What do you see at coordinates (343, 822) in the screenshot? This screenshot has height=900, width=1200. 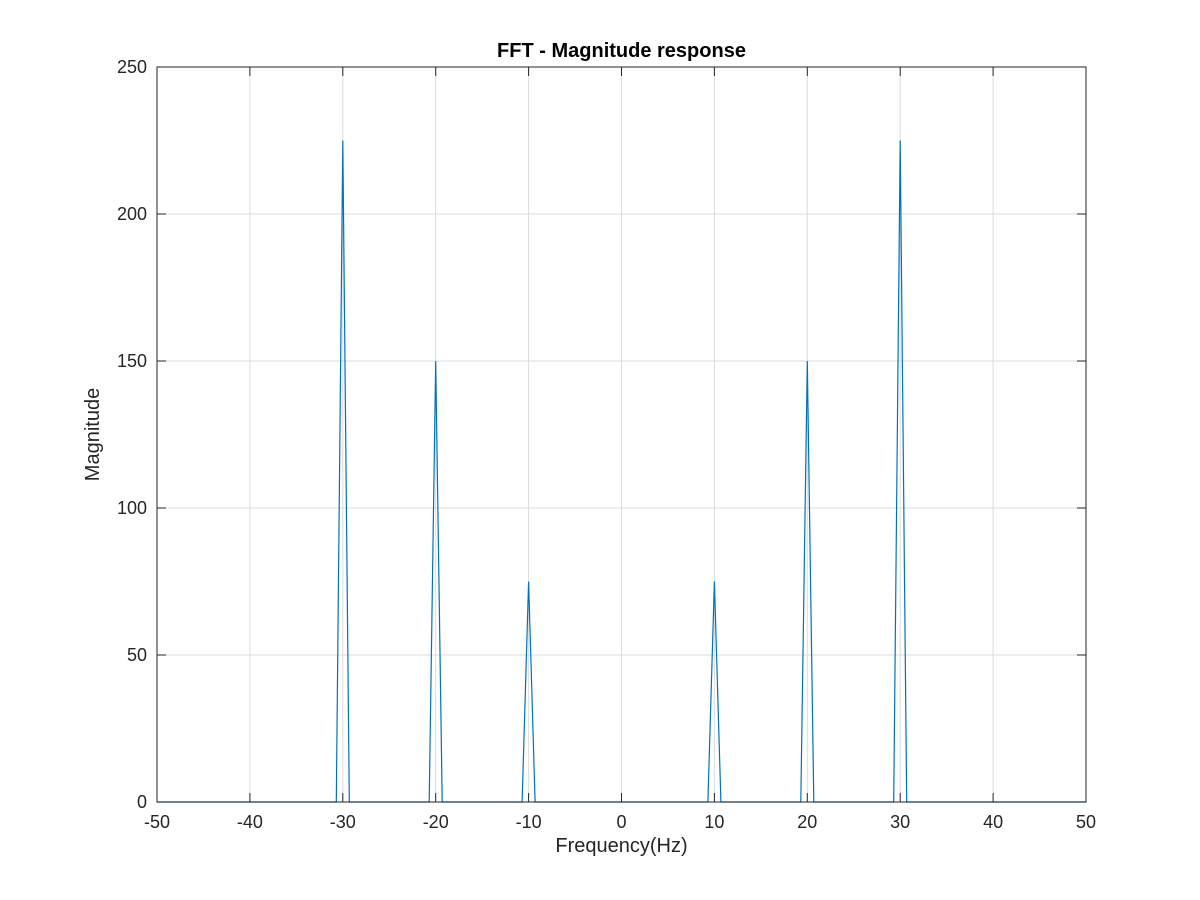 I see `x-tick-label: -30` at bounding box center [343, 822].